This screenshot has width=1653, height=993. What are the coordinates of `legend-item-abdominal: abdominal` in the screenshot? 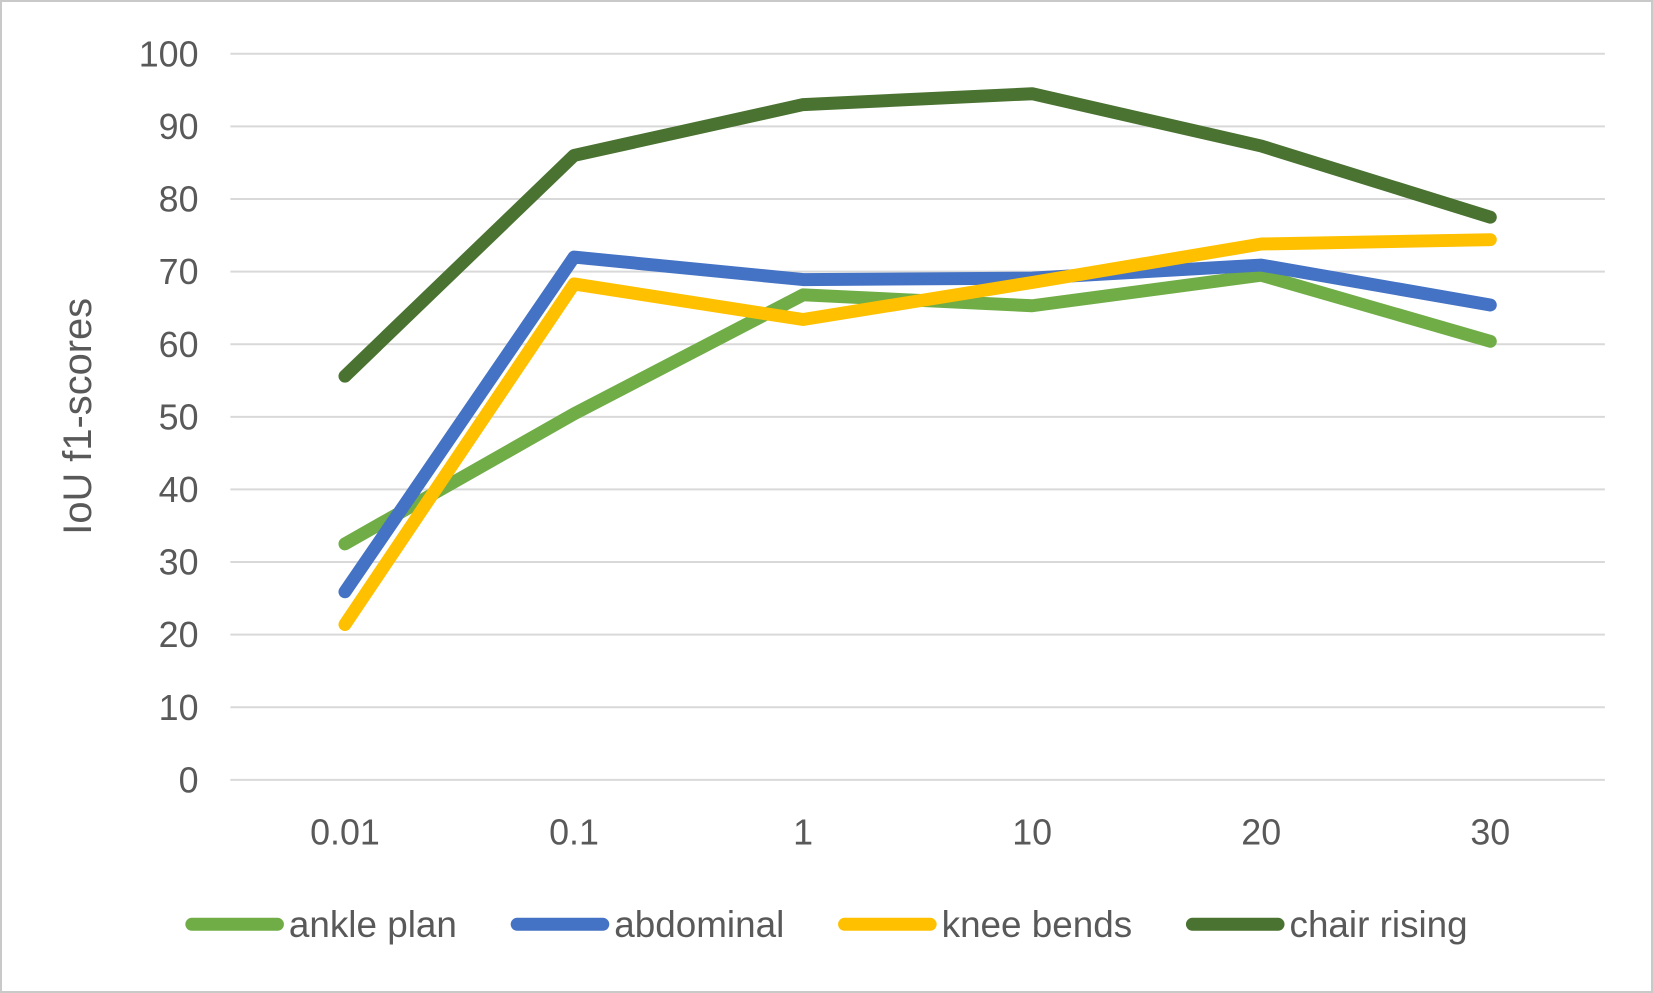 It's located at (647, 924).